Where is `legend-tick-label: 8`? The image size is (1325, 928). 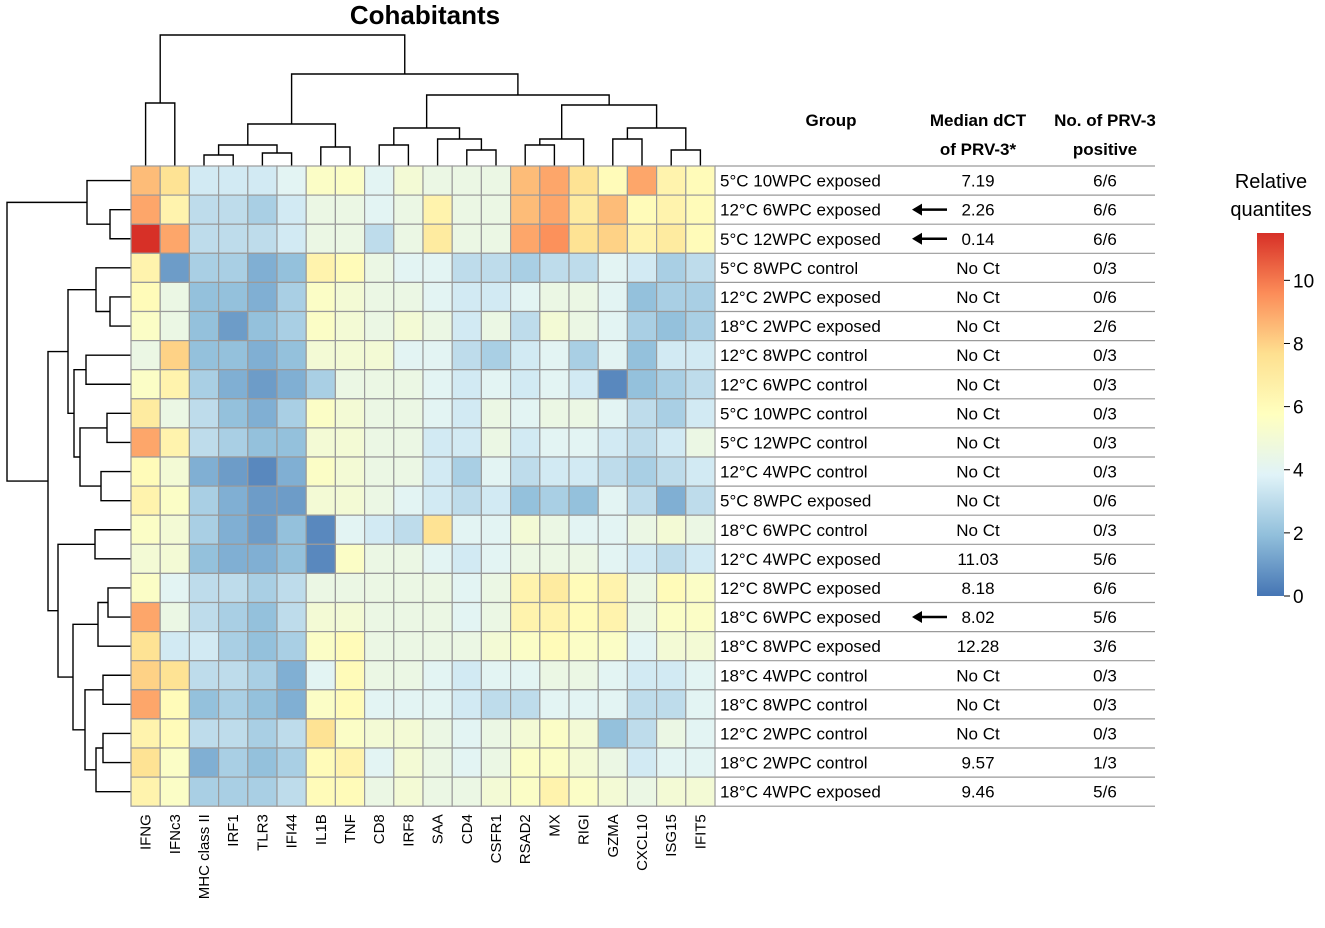 legend-tick-label: 8 is located at coordinates (1298, 344).